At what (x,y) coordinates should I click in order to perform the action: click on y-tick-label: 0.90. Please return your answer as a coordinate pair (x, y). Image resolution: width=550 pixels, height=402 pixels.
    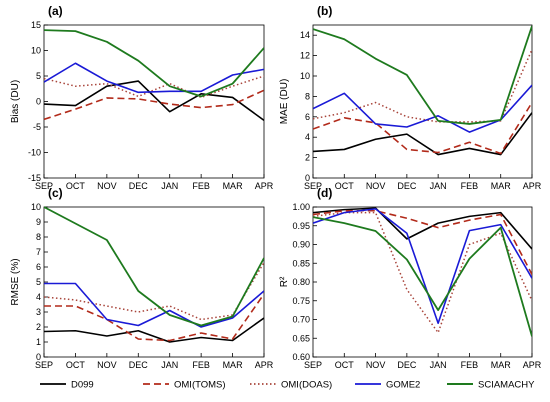
    Looking at the image, I should click on (301, 245).